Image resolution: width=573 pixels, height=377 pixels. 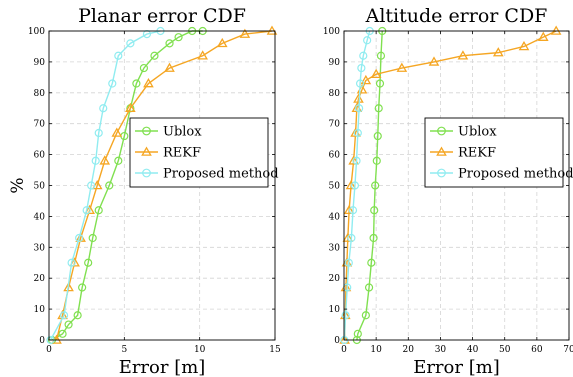 I want to click on chart-1-y-tick-label: 10, so click(x=40, y=310).